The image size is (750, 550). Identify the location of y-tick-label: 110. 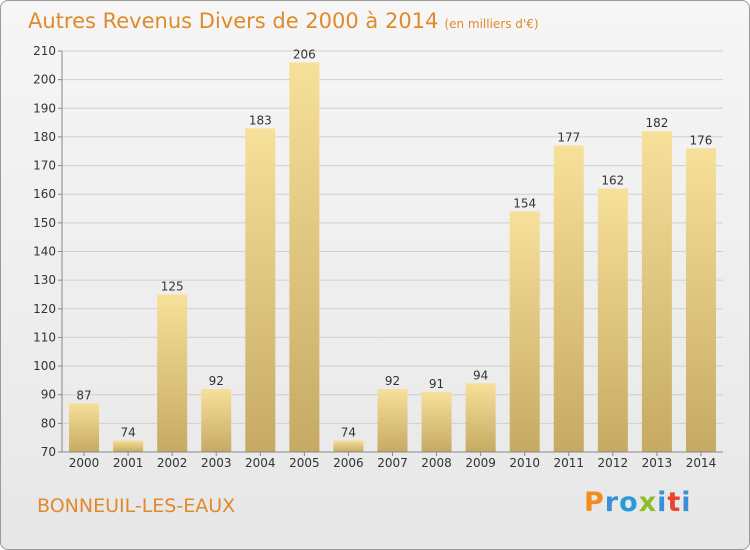
(44, 337).